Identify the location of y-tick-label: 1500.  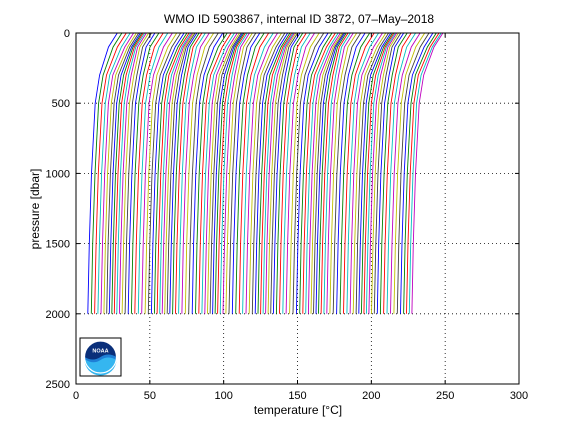
(58, 245).